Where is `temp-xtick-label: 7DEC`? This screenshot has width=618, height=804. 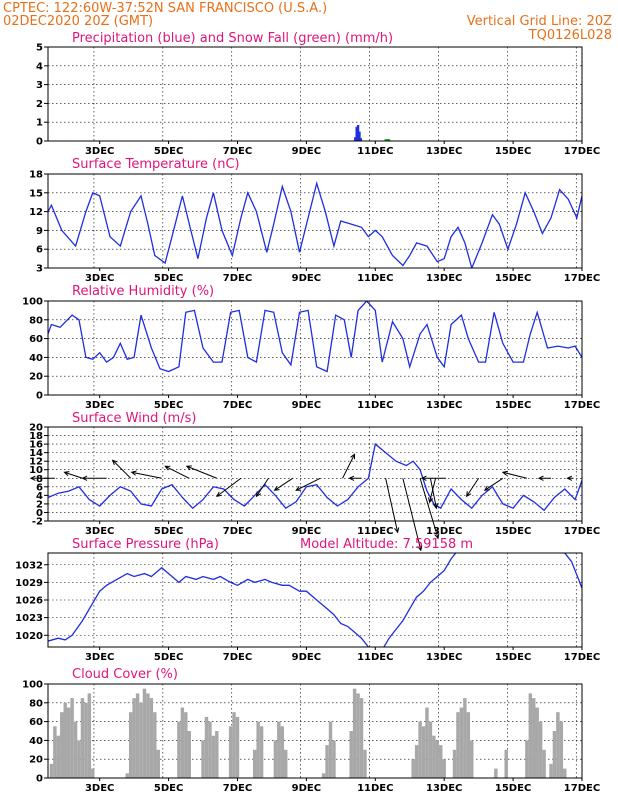
temp-xtick-label: 7DEC is located at coordinates (237, 278).